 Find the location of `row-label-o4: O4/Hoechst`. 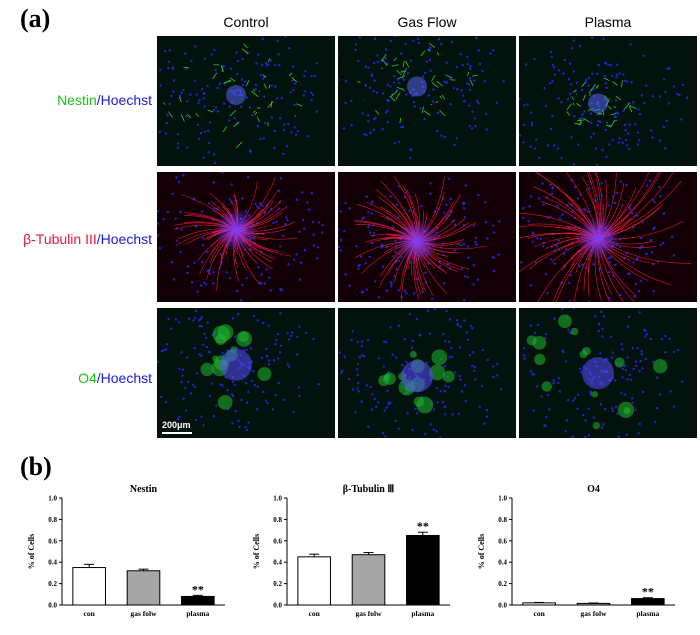

row-label-o4: O4/Hoechst is located at coordinates (115, 378).